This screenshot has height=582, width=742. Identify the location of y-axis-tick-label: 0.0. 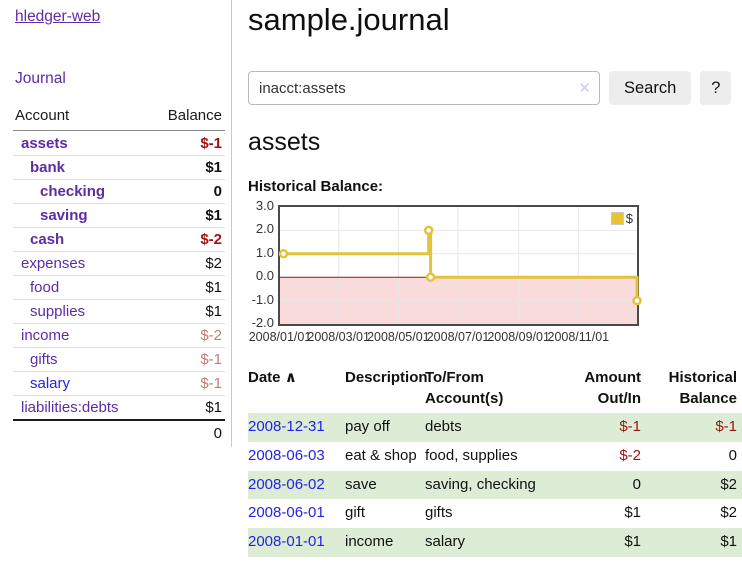
(264, 276).